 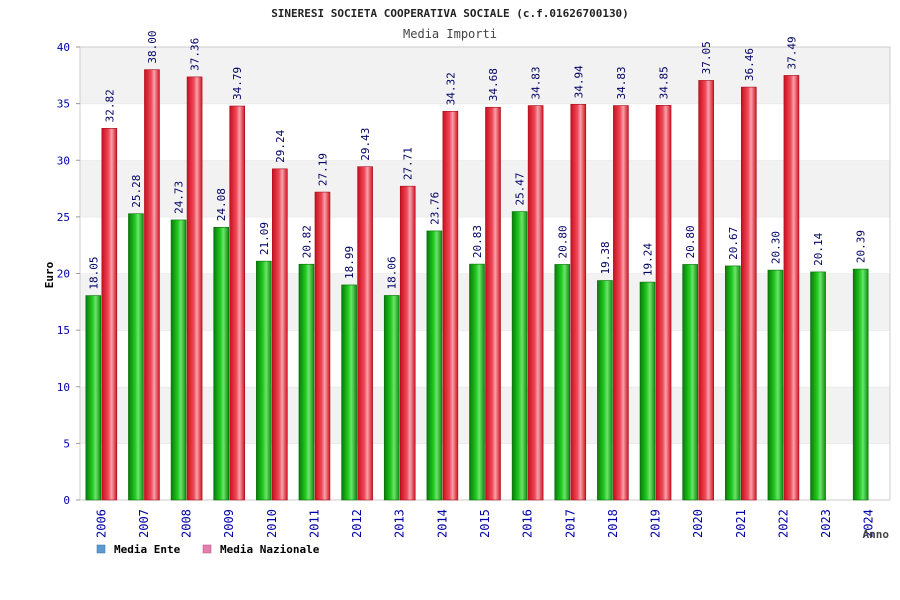 I want to click on value-label-ente: 24.08, so click(x=221, y=204).